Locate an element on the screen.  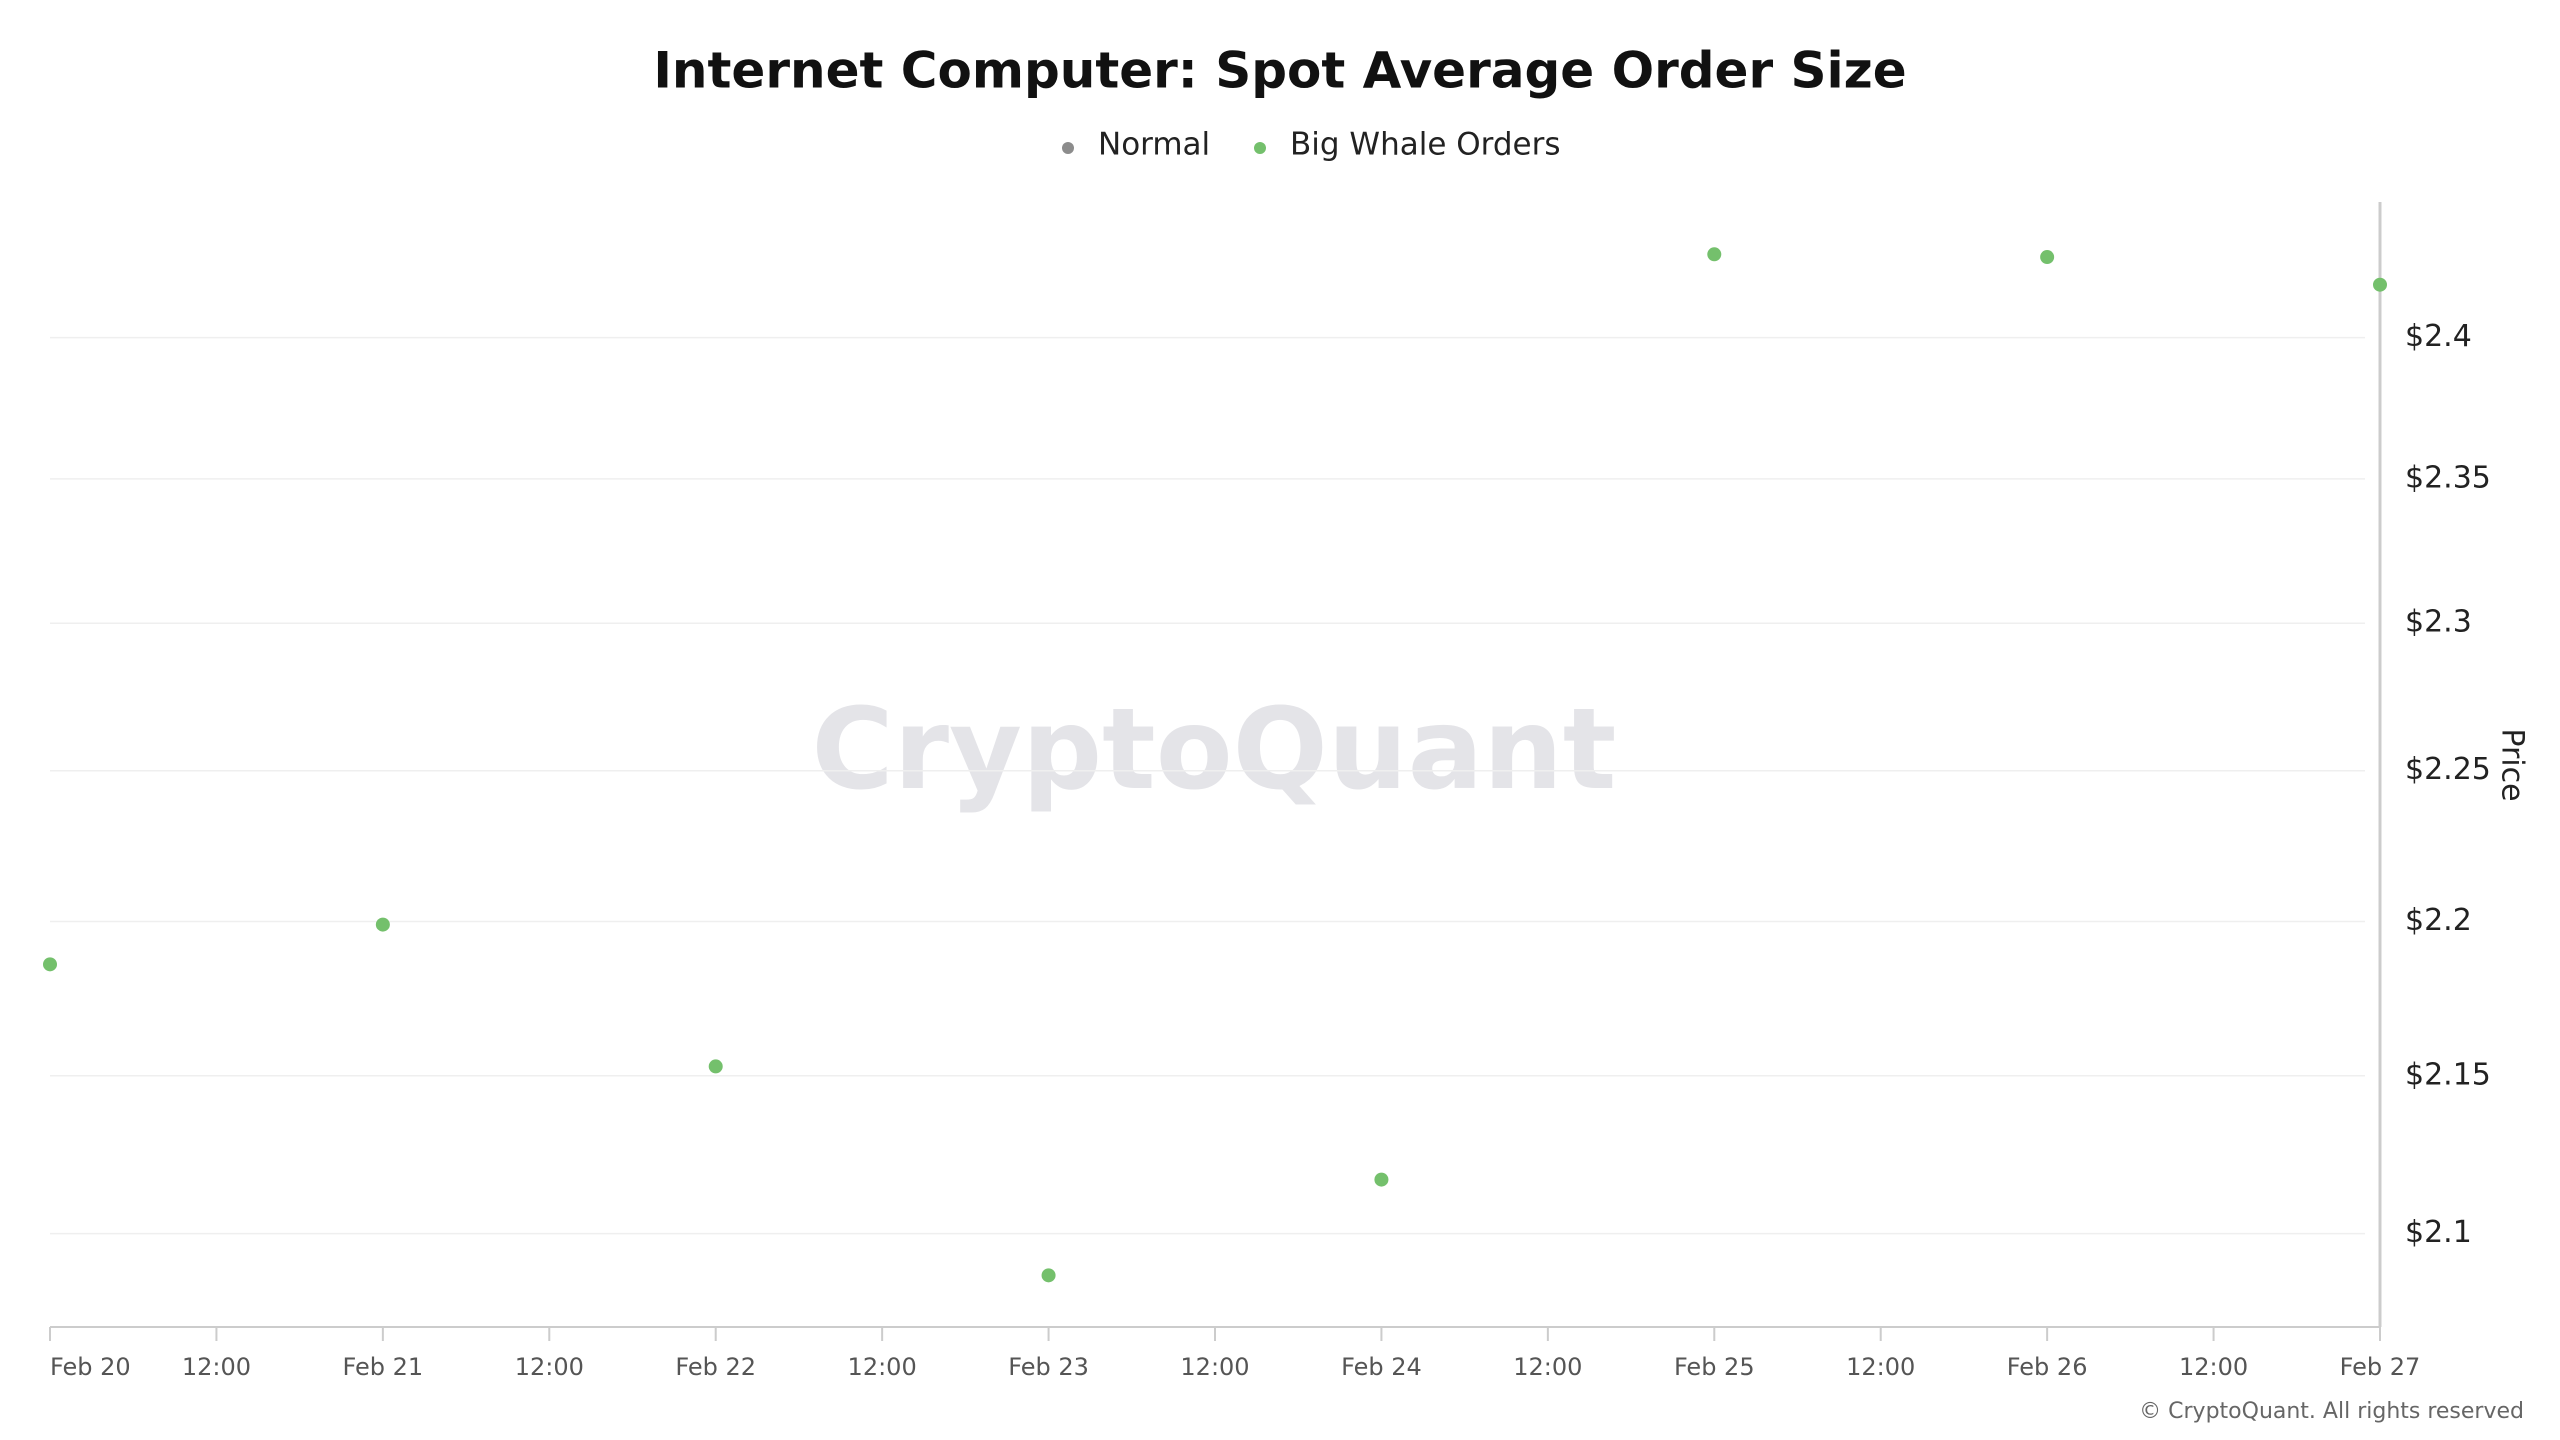
y-tick-label: $2.1 is located at coordinates (2438, 1232).